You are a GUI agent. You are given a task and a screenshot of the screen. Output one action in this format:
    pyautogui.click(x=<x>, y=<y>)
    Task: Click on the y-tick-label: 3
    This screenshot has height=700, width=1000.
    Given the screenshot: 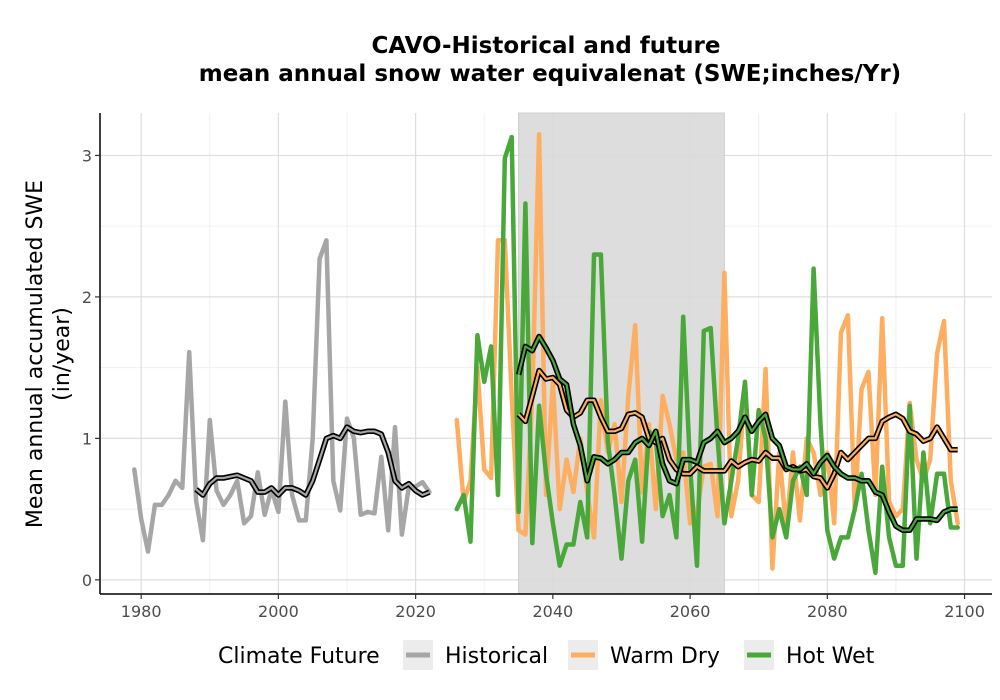 What is the action you would take?
    pyautogui.click(x=87, y=155)
    